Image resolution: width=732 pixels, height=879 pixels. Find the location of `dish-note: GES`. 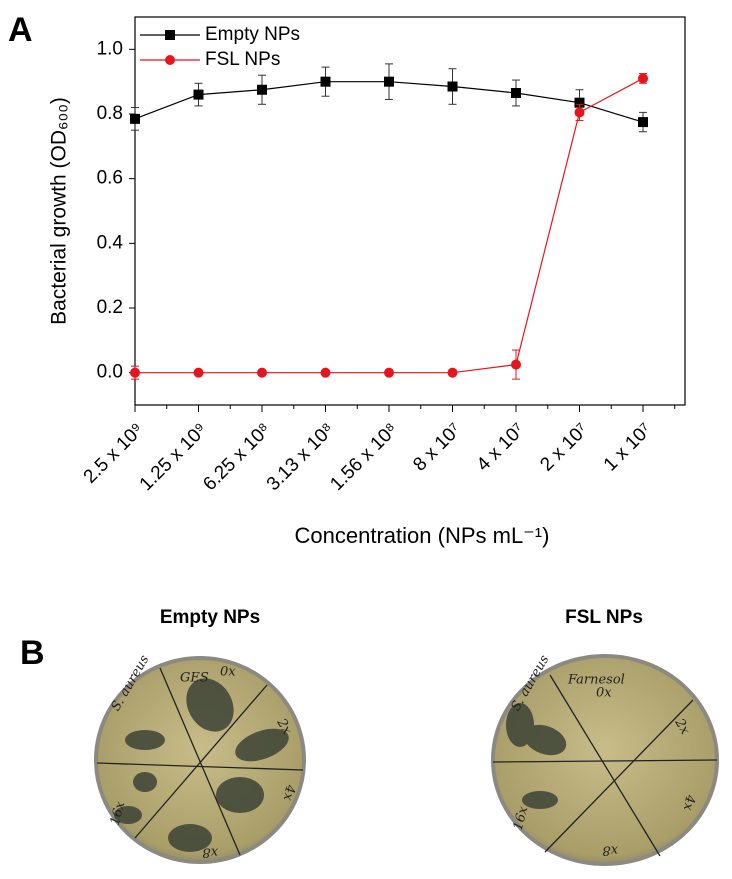

dish-note: GES is located at coordinates (194, 678).